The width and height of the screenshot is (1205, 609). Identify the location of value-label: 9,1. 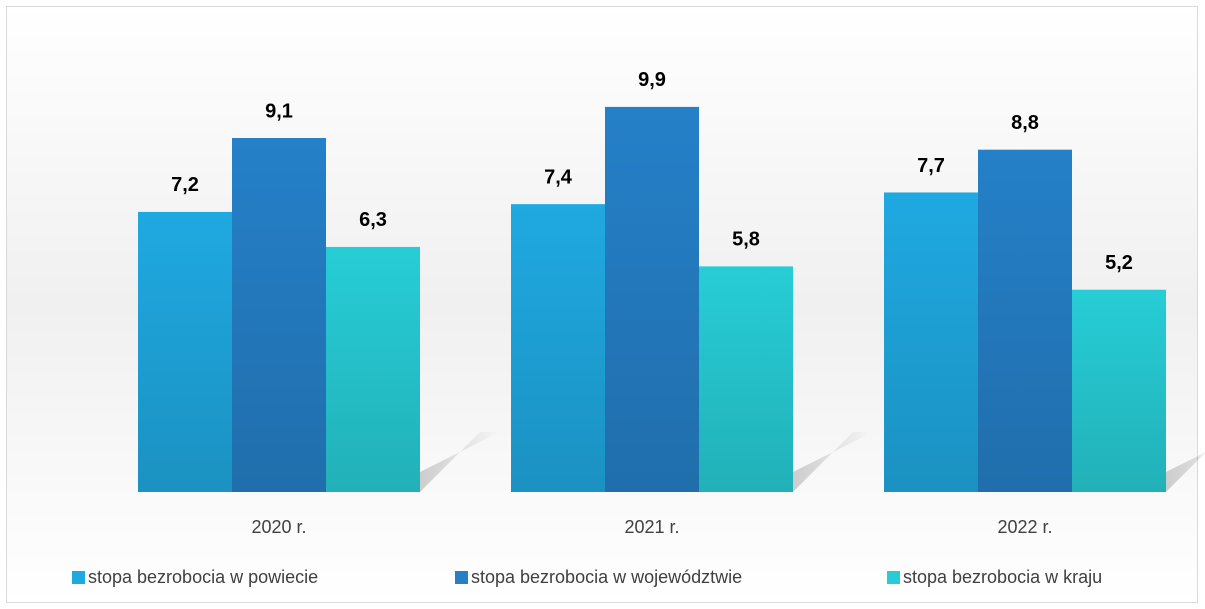
(279, 111).